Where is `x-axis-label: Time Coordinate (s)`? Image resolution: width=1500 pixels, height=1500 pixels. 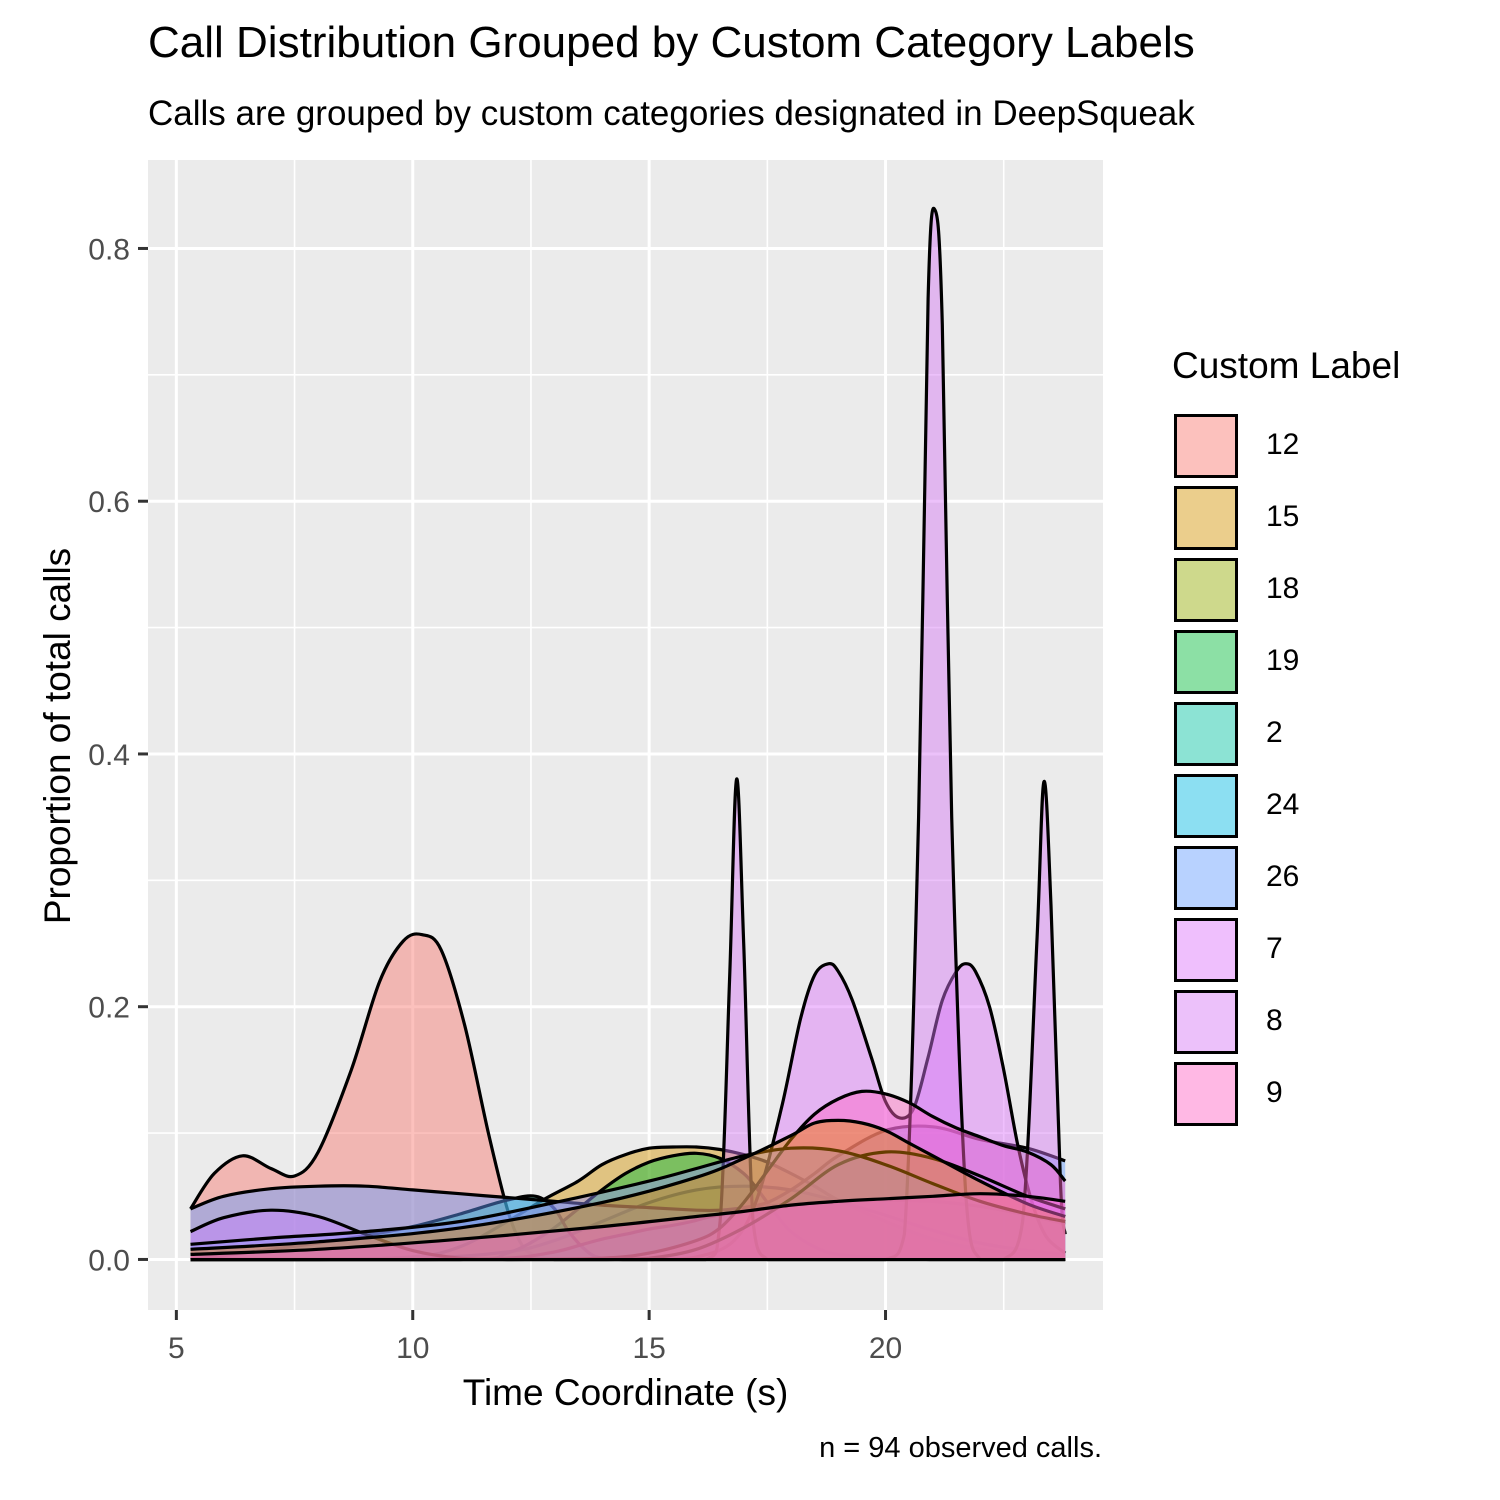
x-axis-label: Time Coordinate (s) is located at coordinates (625, 1392).